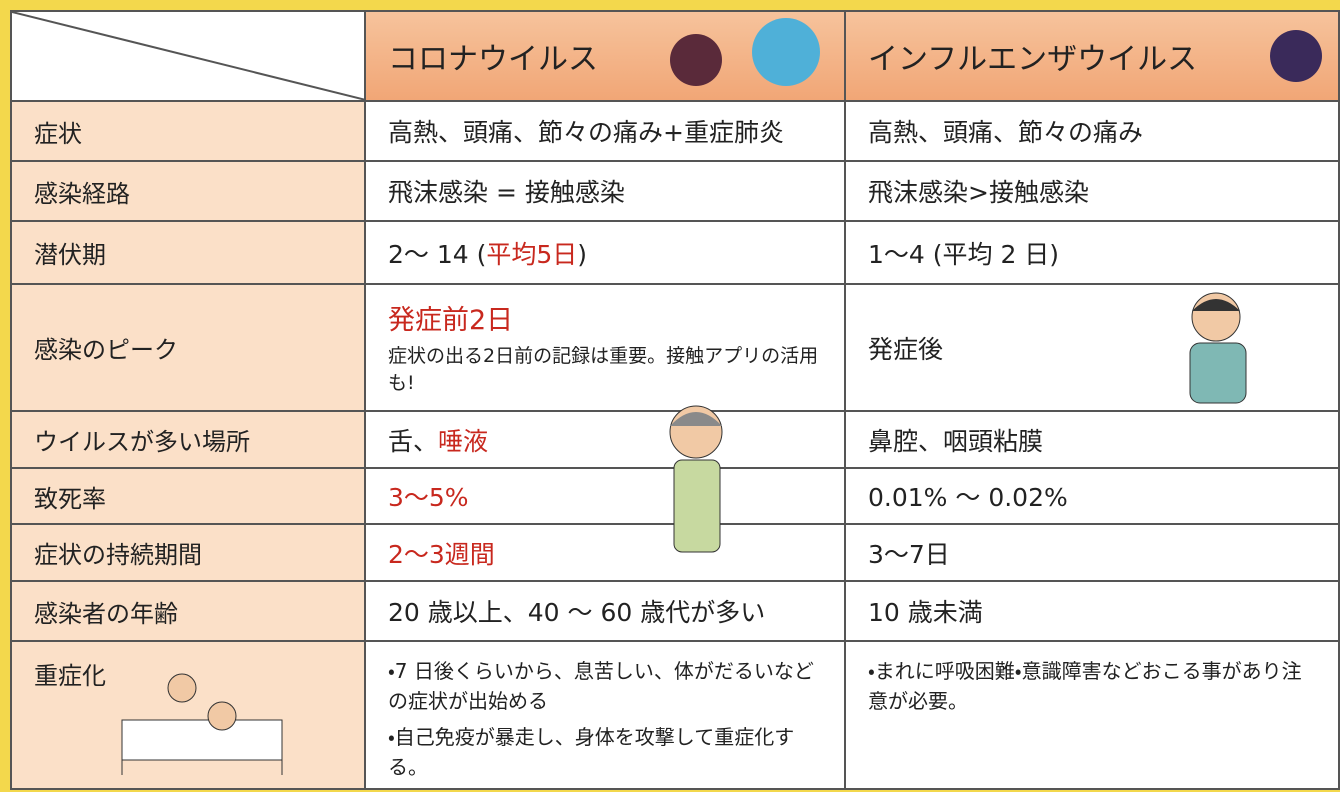 The image size is (1340, 792). I want to click on highlight: 平均5日, so click(532, 254).